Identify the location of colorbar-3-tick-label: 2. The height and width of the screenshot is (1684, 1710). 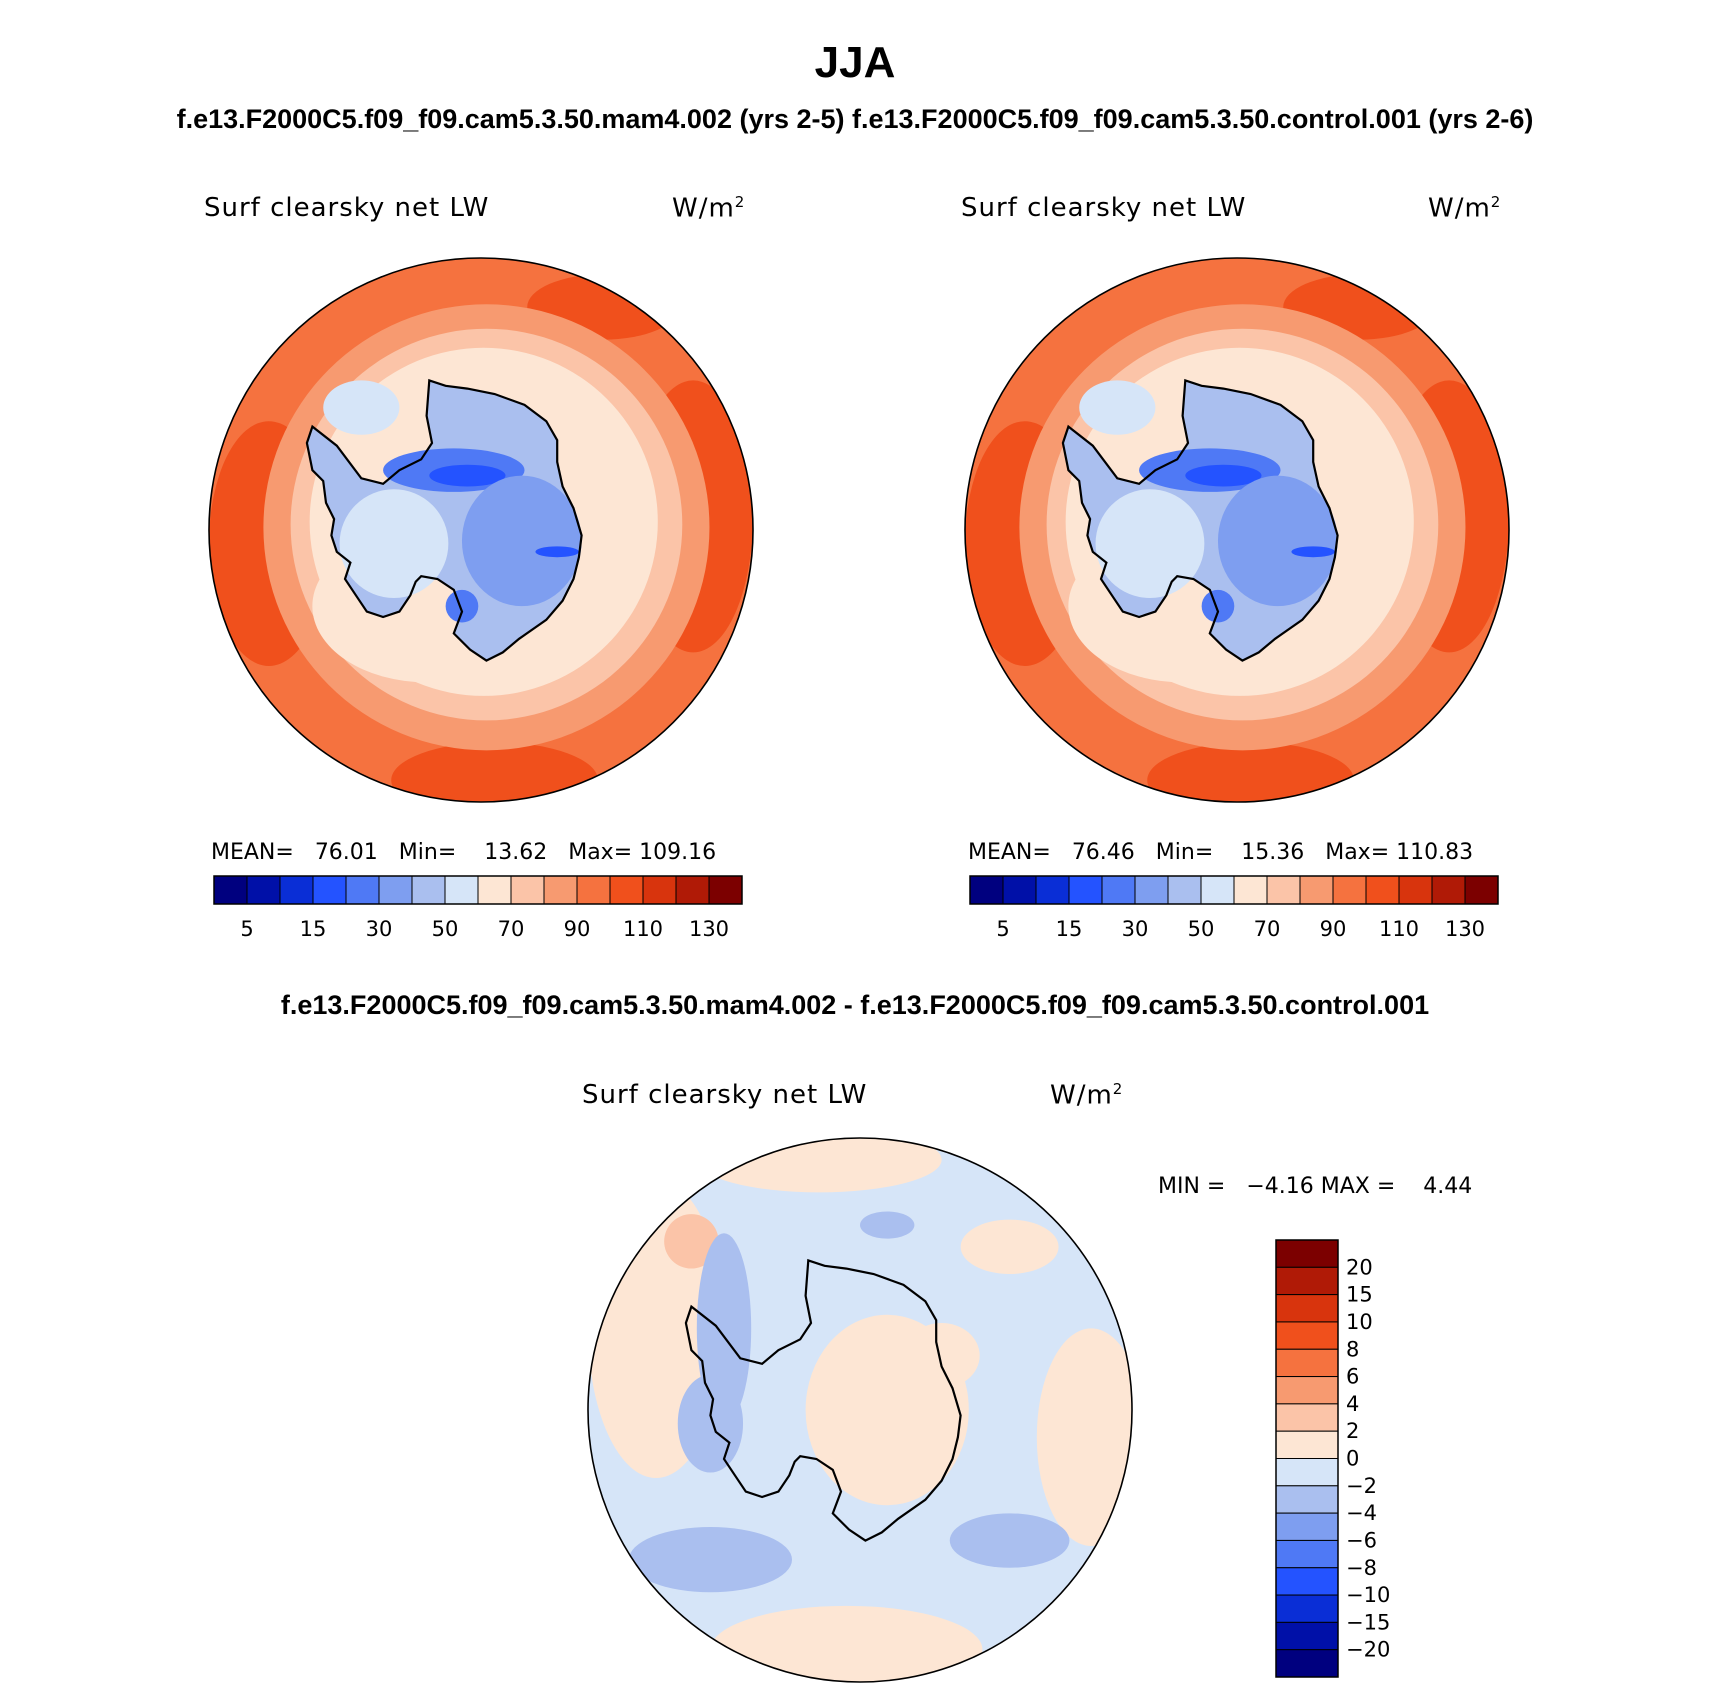
(1352, 1431).